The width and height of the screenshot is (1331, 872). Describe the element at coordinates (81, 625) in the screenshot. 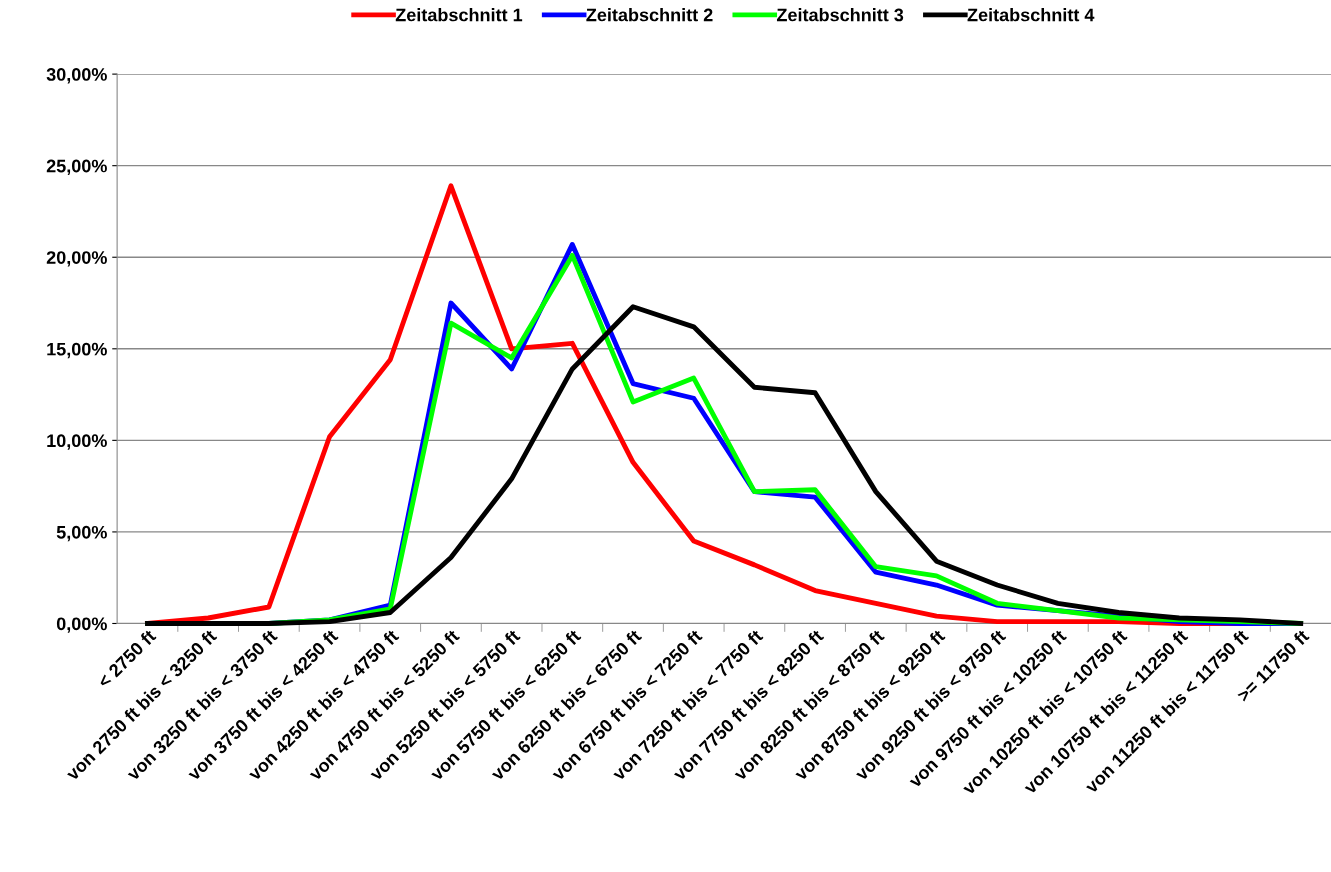

I see `y-tick-label: 0,00%` at that location.